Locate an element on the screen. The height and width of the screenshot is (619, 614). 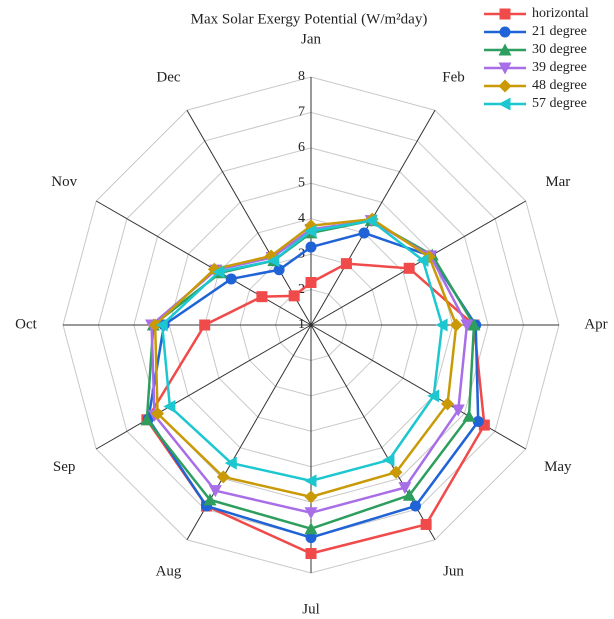
category-label: Feb is located at coordinates (453, 78).